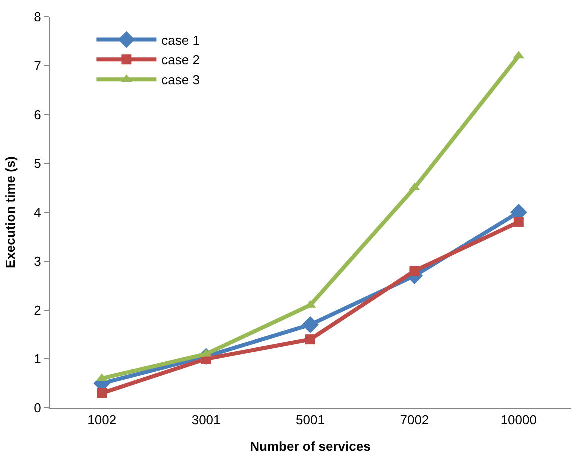  What do you see at coordinates (102, 420) in the screenshot?
I see `x-tick-label: 1002` at bounding box center [102, 420].